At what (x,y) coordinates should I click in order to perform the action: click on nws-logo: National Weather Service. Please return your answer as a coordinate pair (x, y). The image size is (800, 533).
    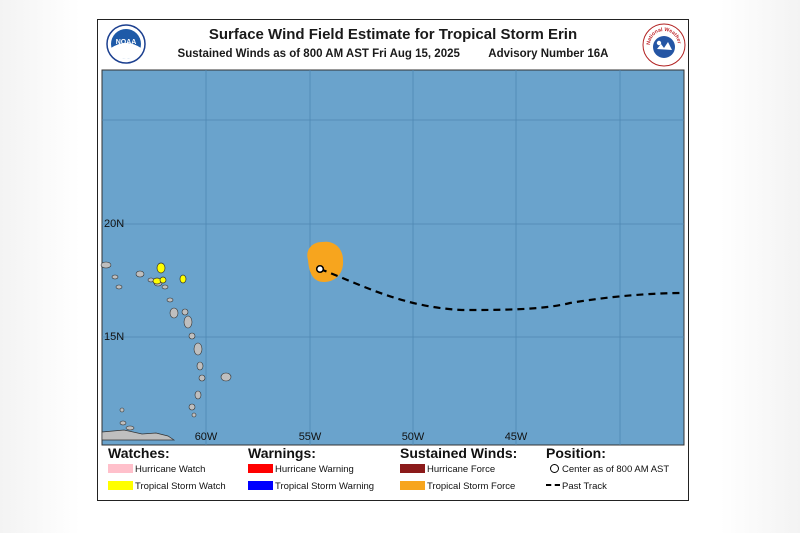
    Looking at the image, I should click on (664, 45).